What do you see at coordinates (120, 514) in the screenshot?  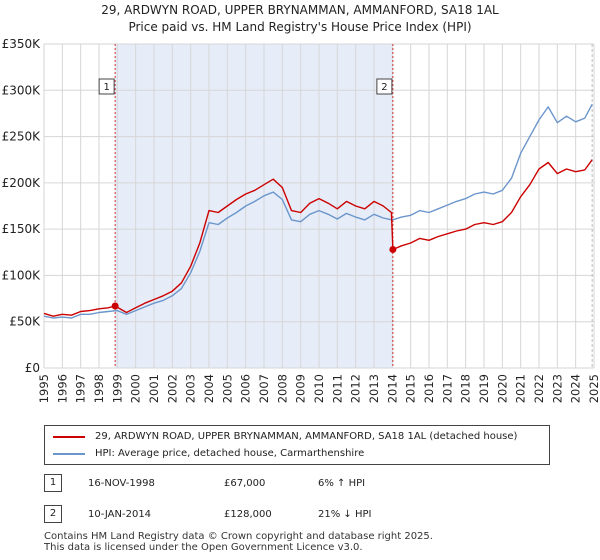 I see `transaction-date: 10-JAN-2014` at bounding box center [120, 514].